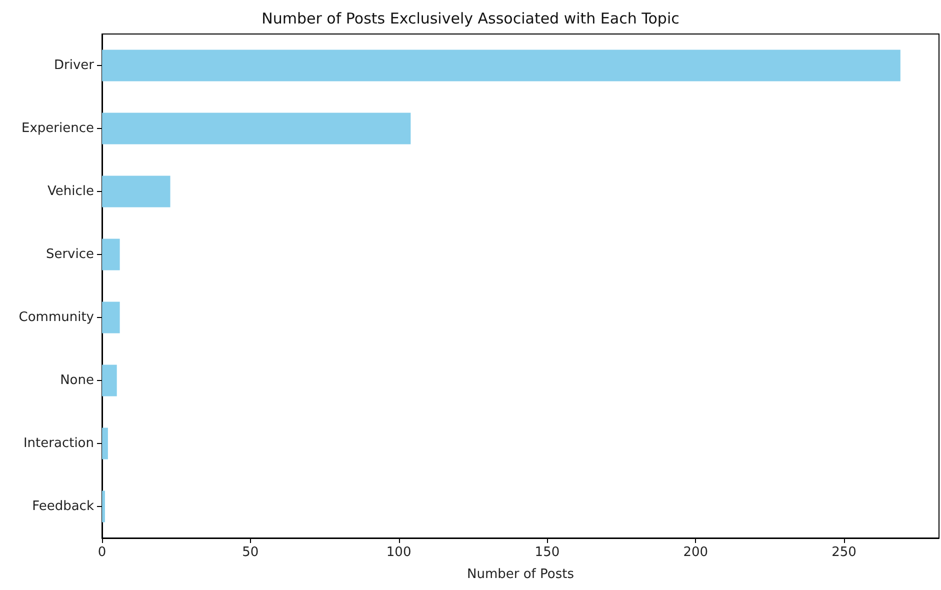 Image resolution: width=941 pixels, height=590 pixels. What do you see at coordinates (844, 552) in the screenshot?
I see `x-tick-label: 250` at bounding box center [844, 552].